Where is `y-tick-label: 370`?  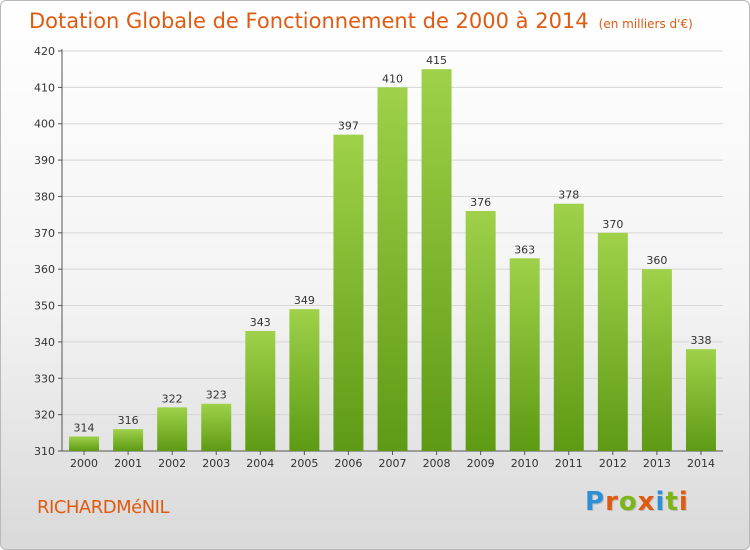
y-tick-label: 370 is located at coordinates (44, 233).